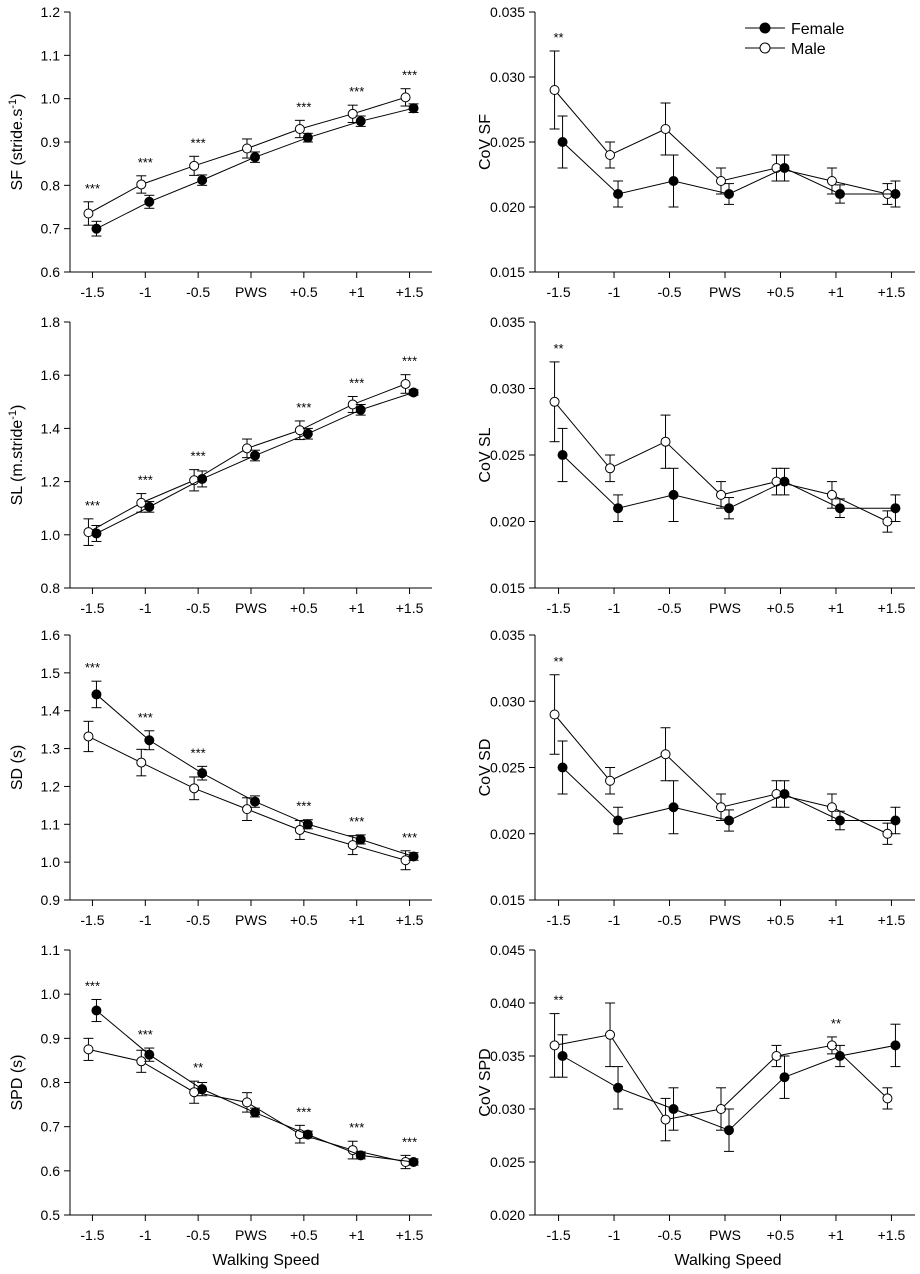 Image resolution: width=920 pixels, height=1274 pixels. I want to click on y-tick-label: 1.4, so click(51, 428).